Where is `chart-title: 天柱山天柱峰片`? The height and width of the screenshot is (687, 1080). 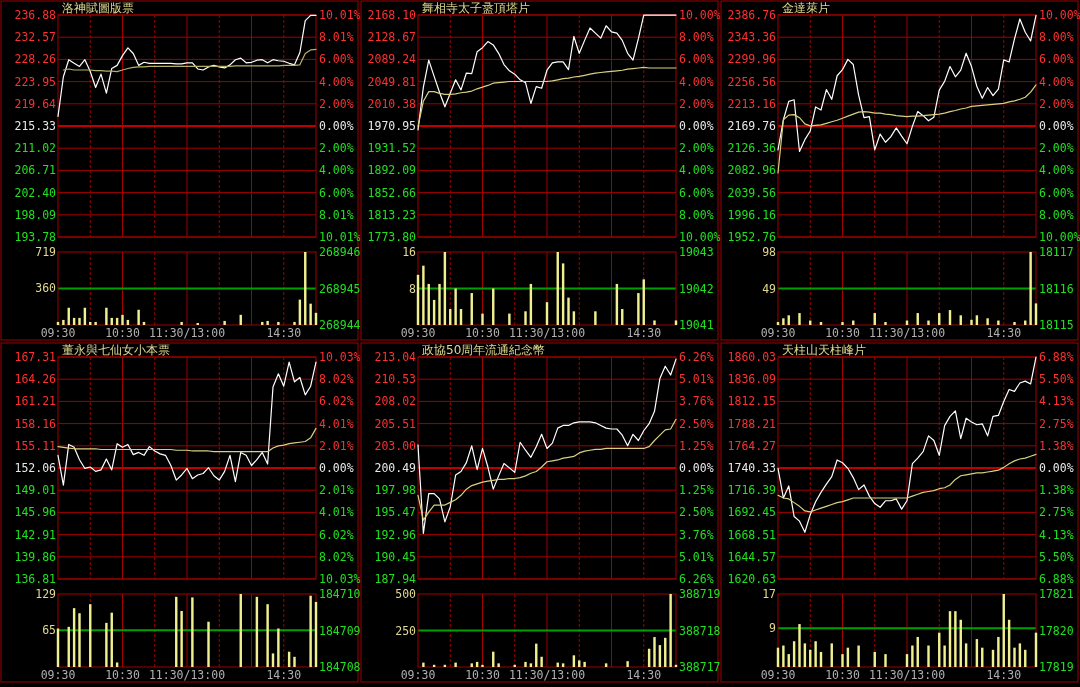 chart-title: 天柱山天柱峰片 is located at coordinates (824, 350).